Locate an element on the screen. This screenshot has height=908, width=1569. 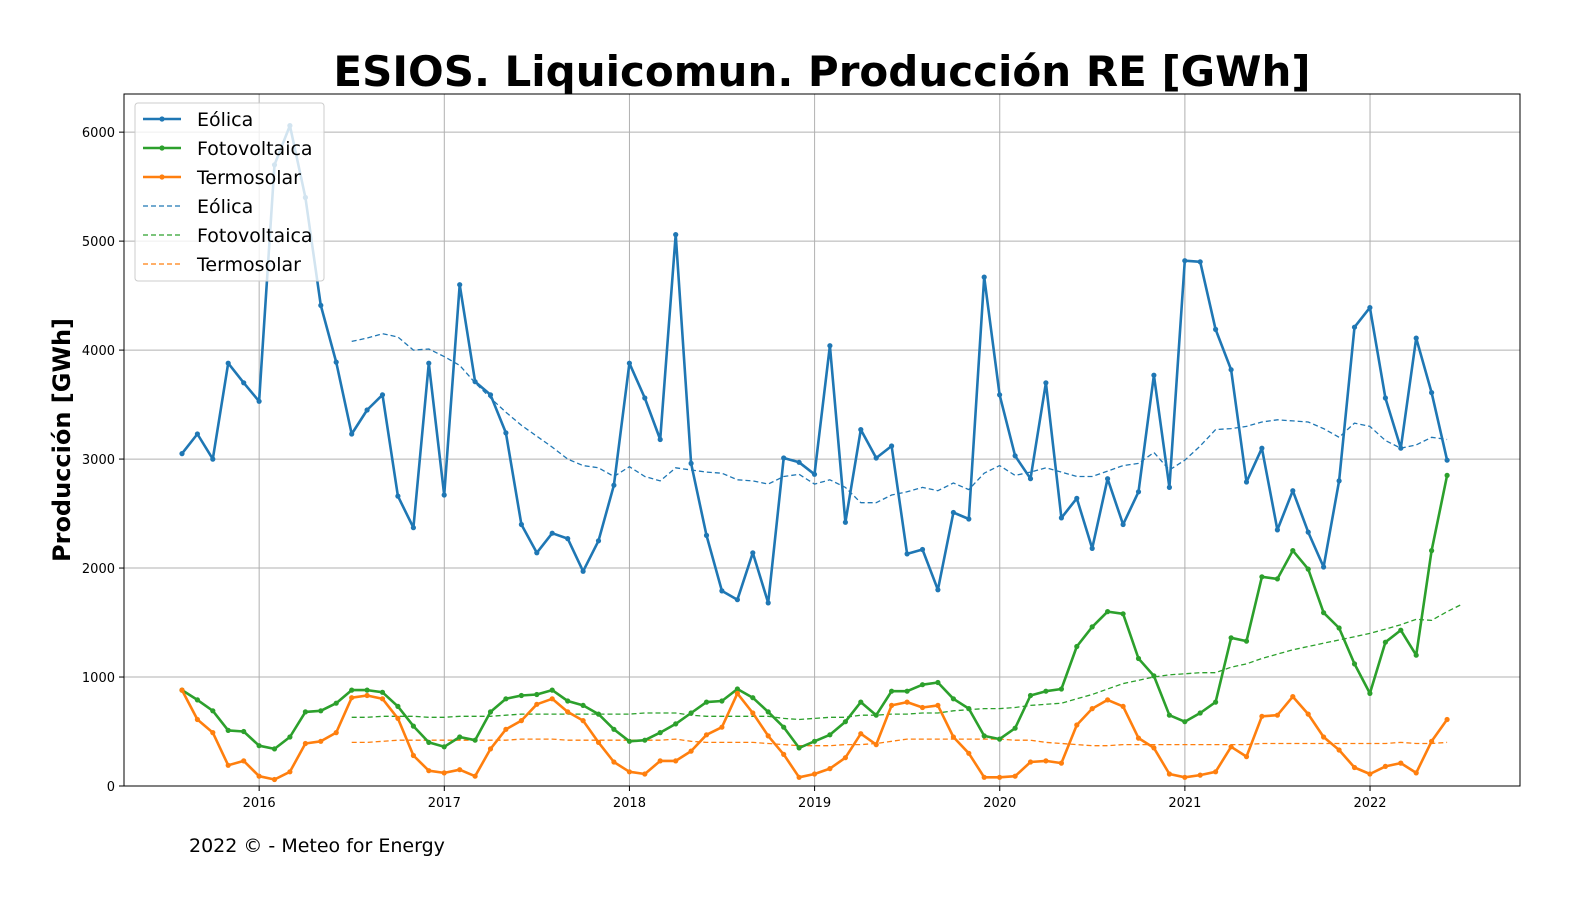
legend-label: Termosolar is located at coordinates (248, 265).